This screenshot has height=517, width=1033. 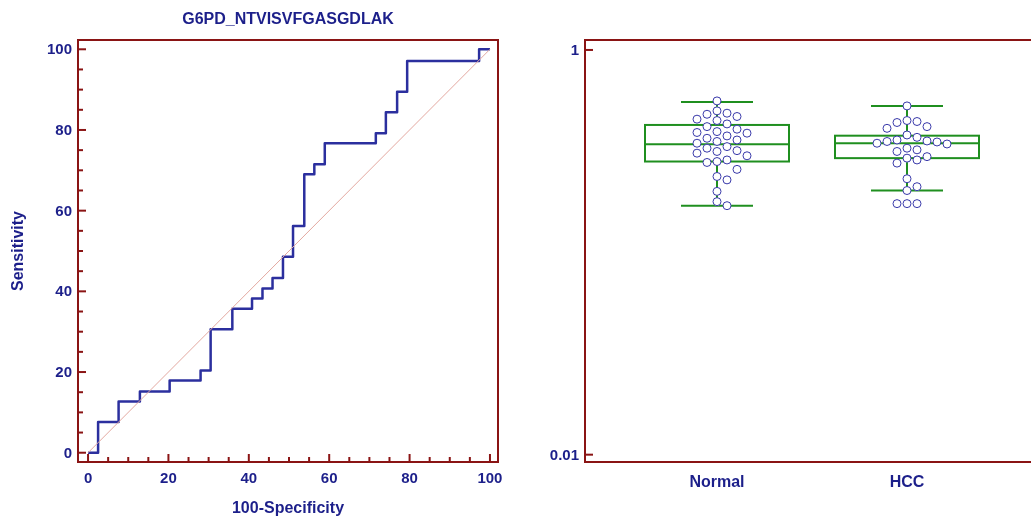 I want to click on chart-title: G6PD_NTVISVFGASGDLAK, so click(x=288, y=18).